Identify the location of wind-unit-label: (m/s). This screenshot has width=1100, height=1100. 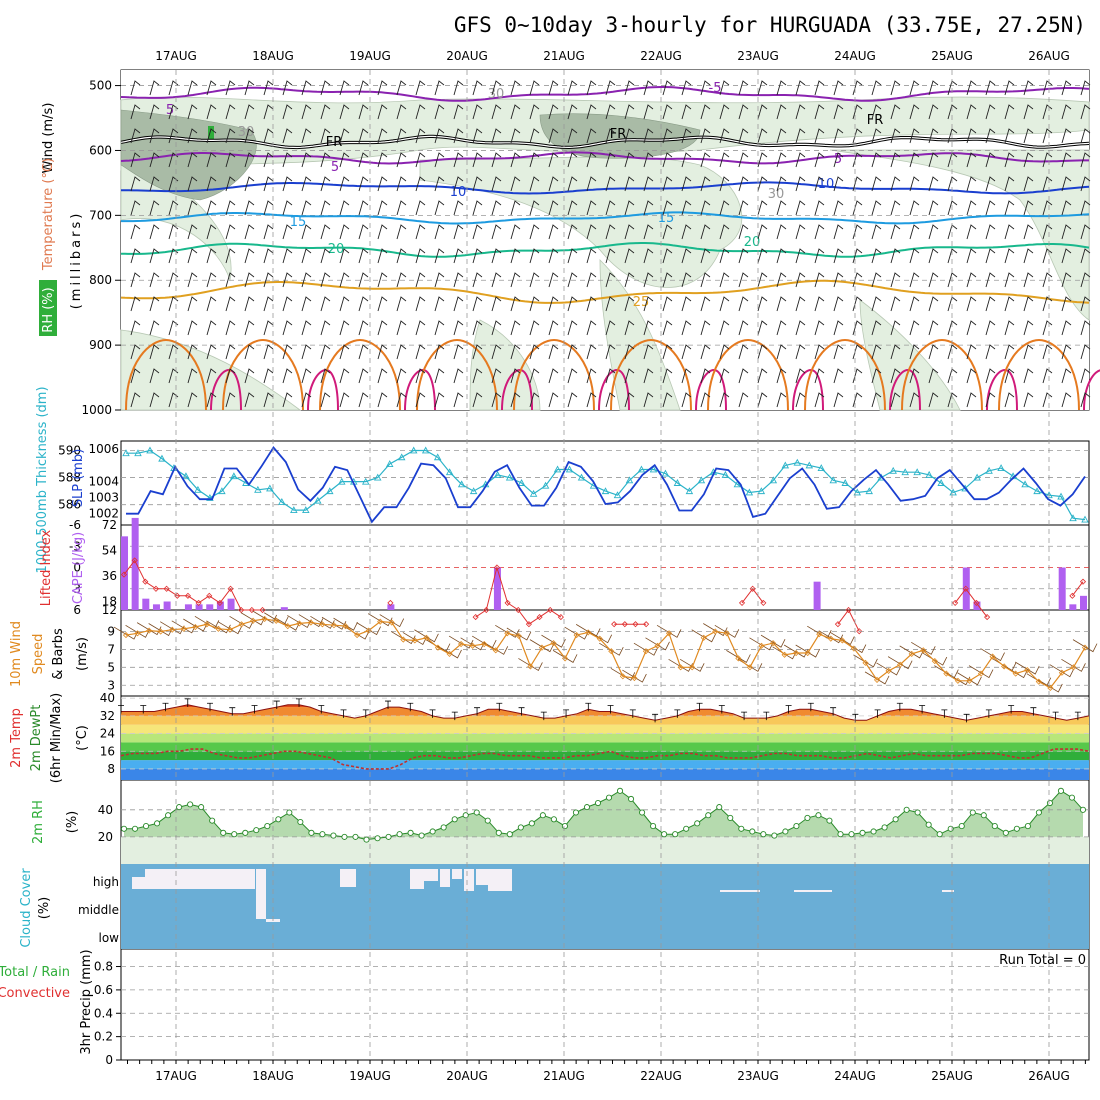
(82, 654).